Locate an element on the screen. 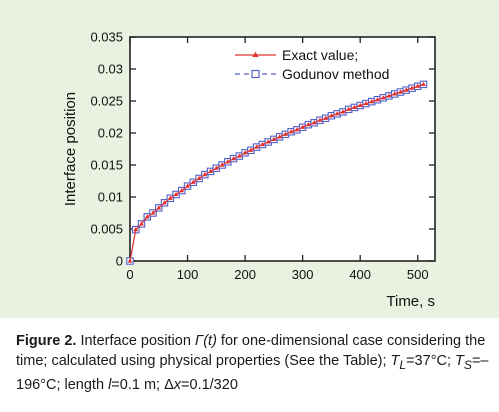 This screenshot has width=499, height=412. caption-ts-symbol: T is located at coordinates (459, 361).